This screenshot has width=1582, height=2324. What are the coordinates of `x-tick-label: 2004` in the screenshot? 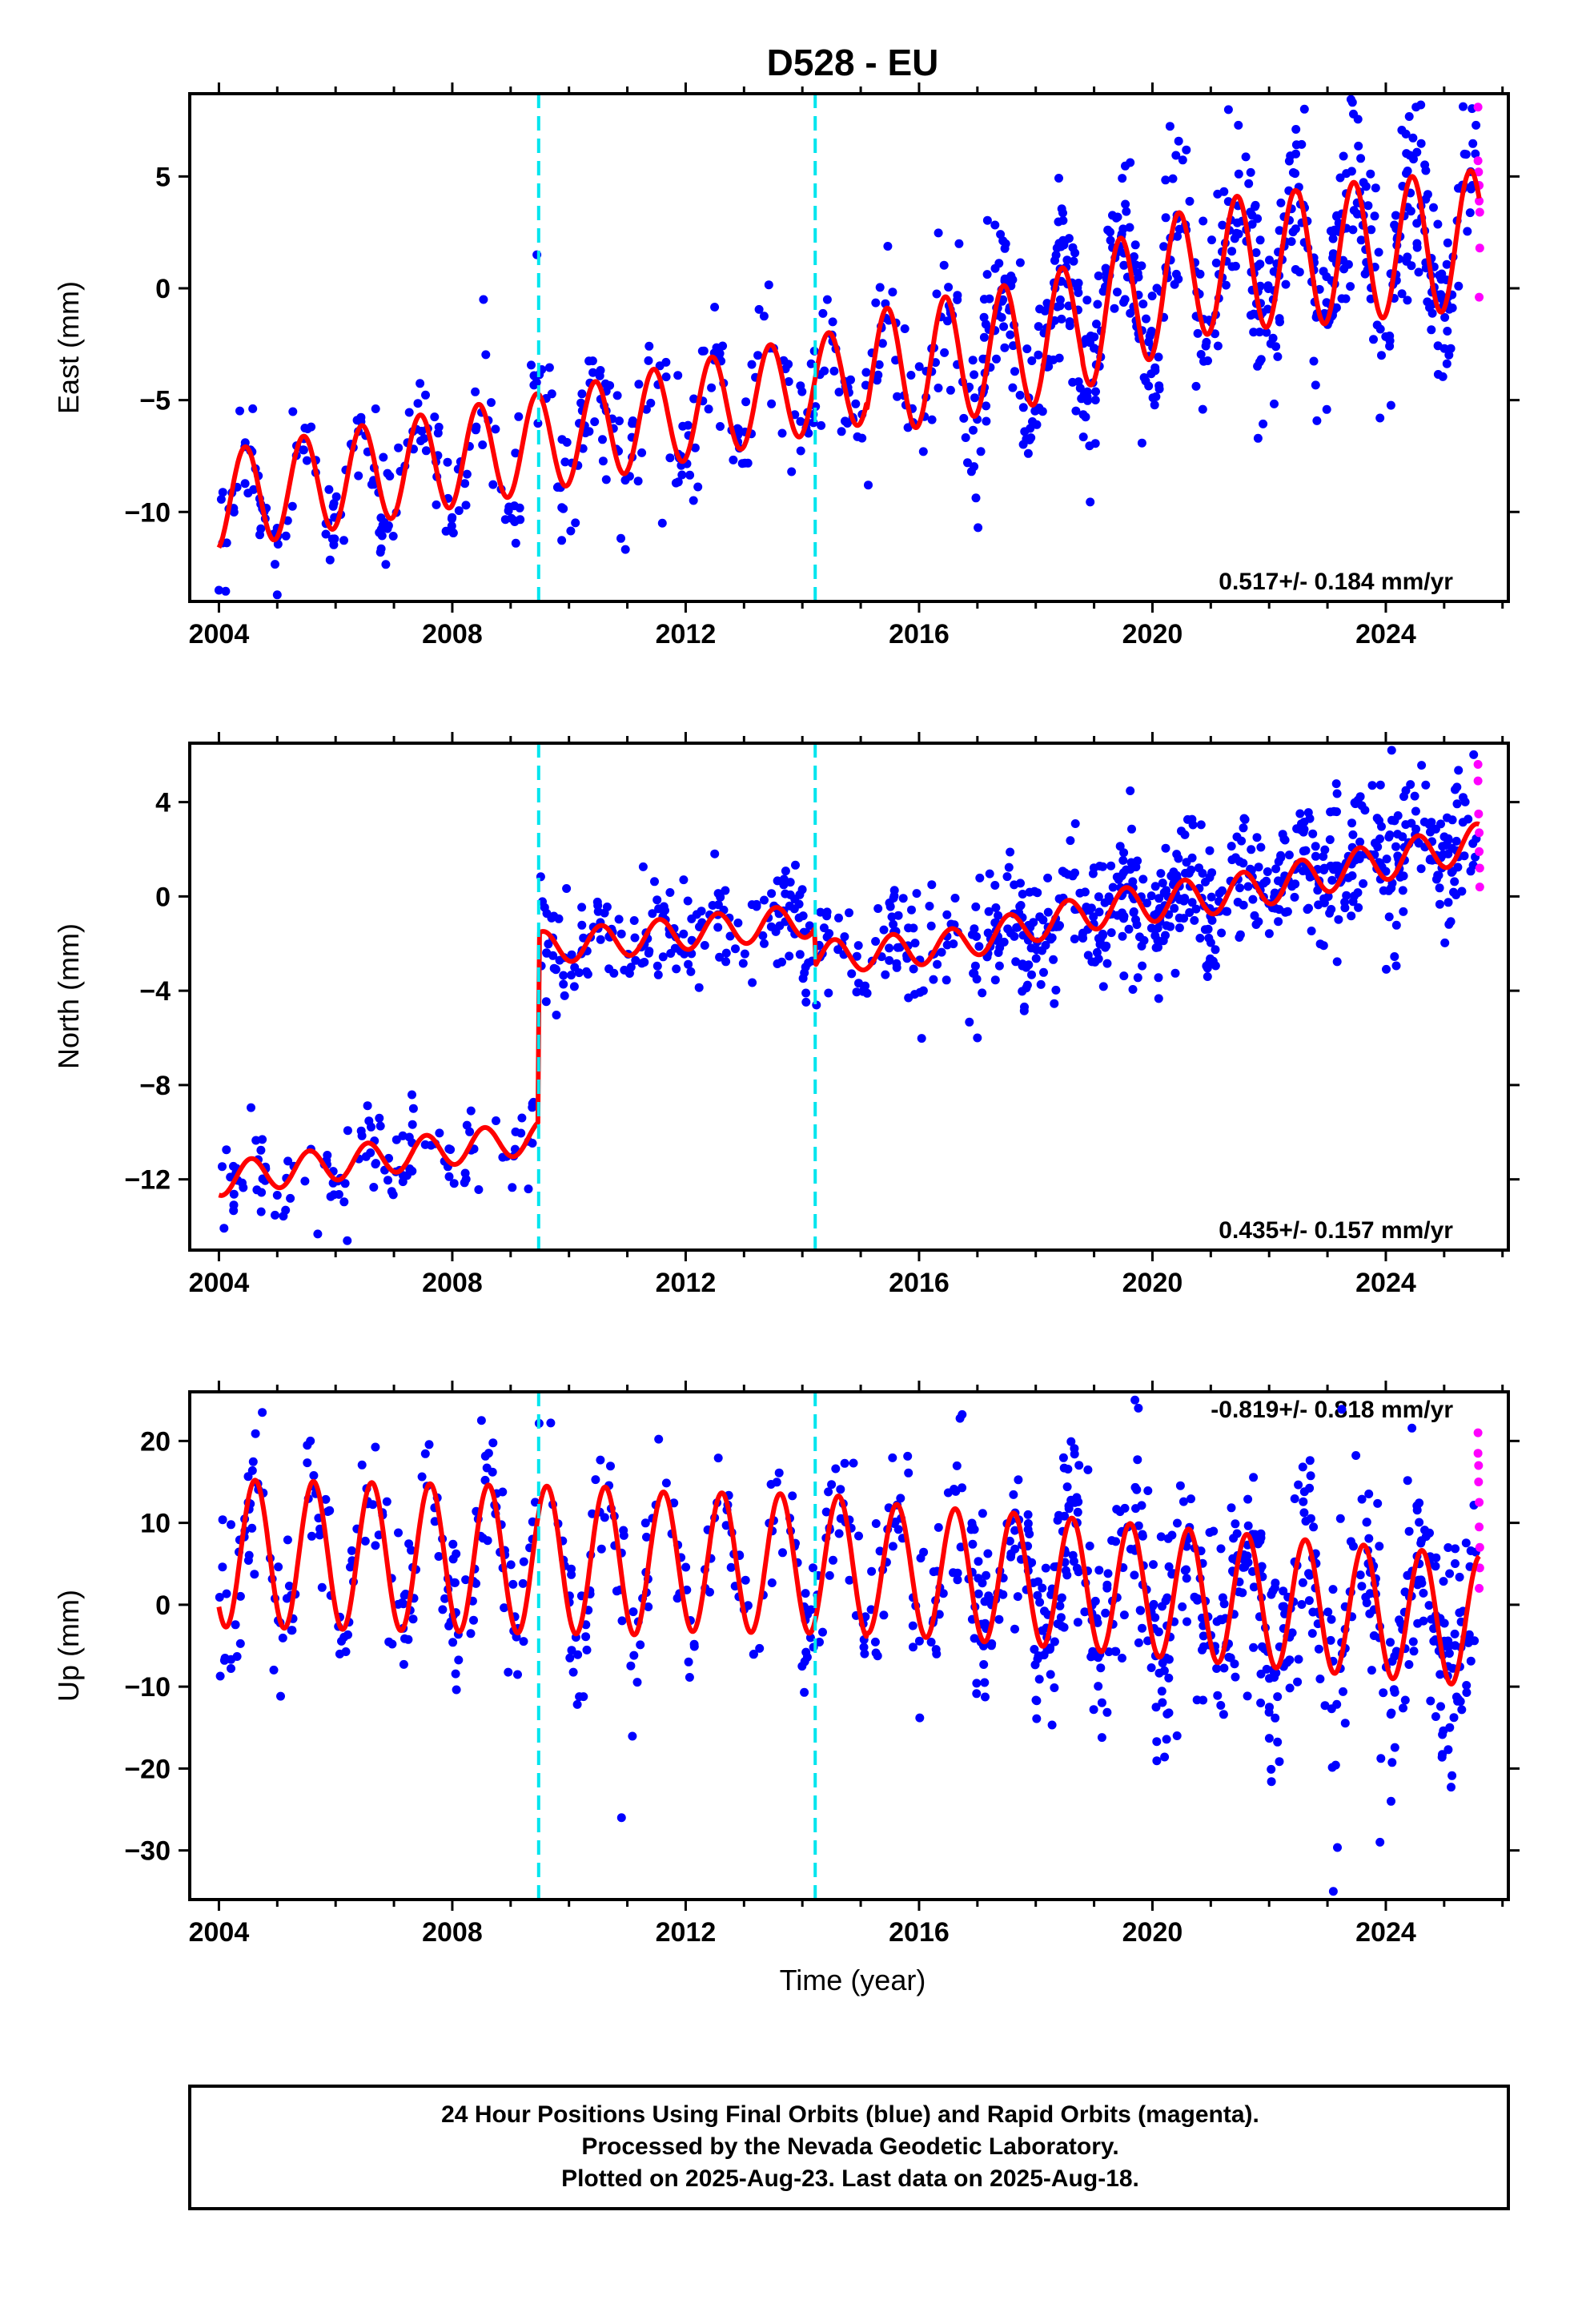 It's located at (220, 634).